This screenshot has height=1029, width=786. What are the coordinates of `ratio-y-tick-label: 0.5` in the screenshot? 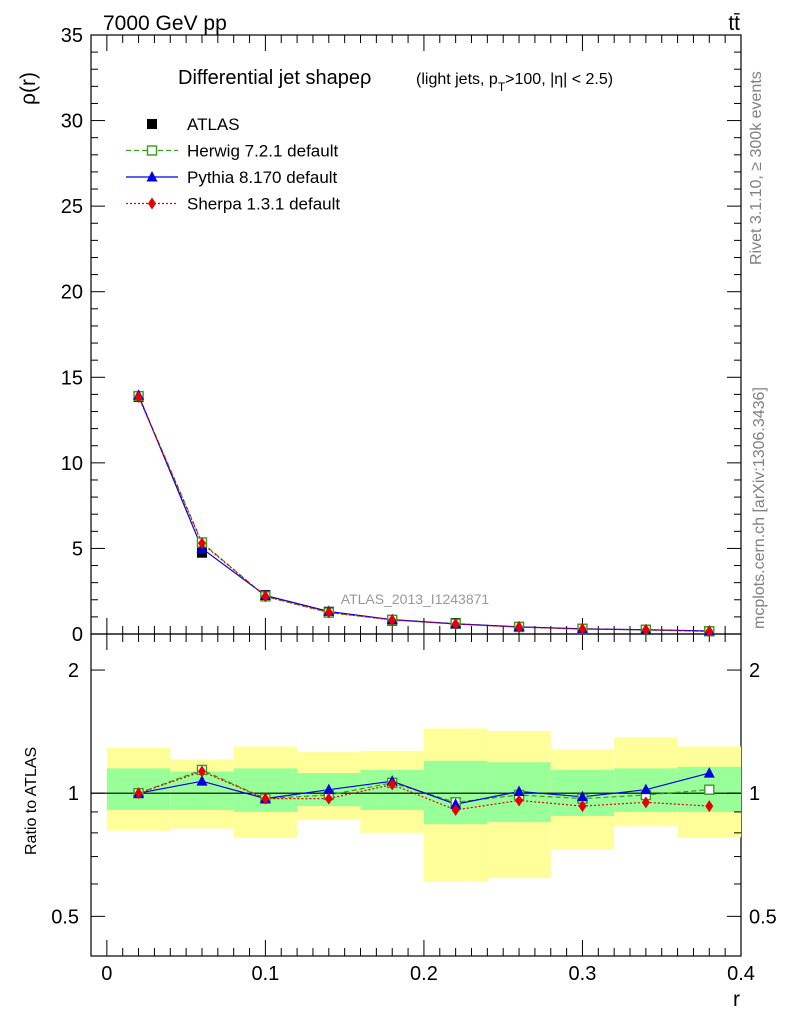 It's located at (65, 917).